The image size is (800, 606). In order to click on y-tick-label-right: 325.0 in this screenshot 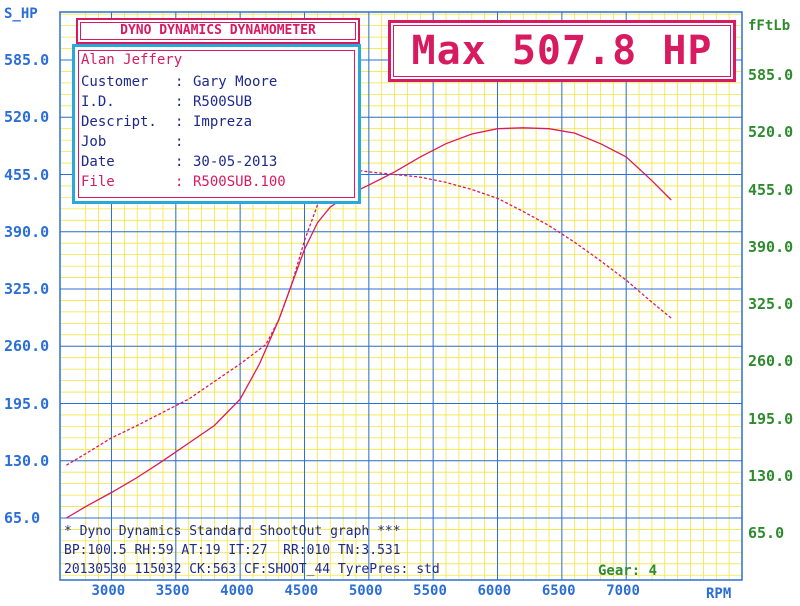, I will do `click(771, 304)`.